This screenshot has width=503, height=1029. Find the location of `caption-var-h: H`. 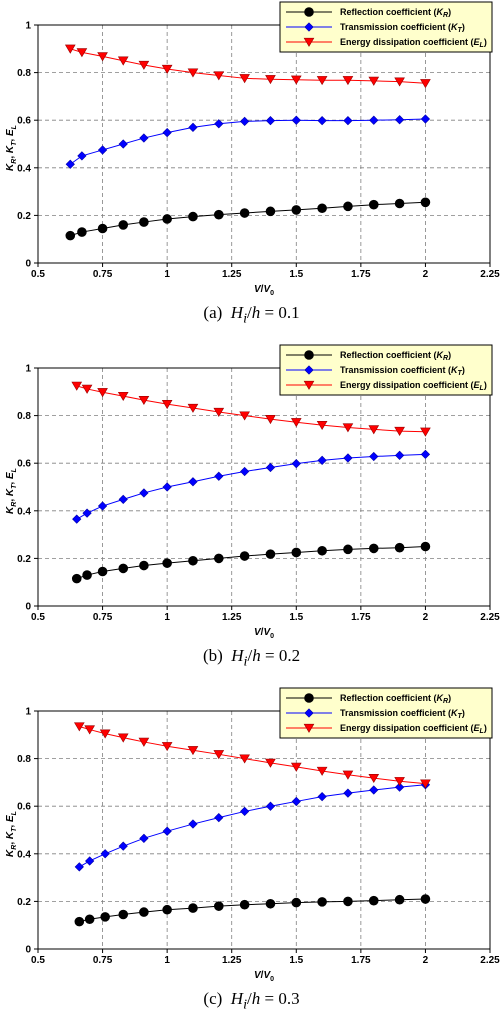

caption-var-h: H is located at coordinates (237, 998).